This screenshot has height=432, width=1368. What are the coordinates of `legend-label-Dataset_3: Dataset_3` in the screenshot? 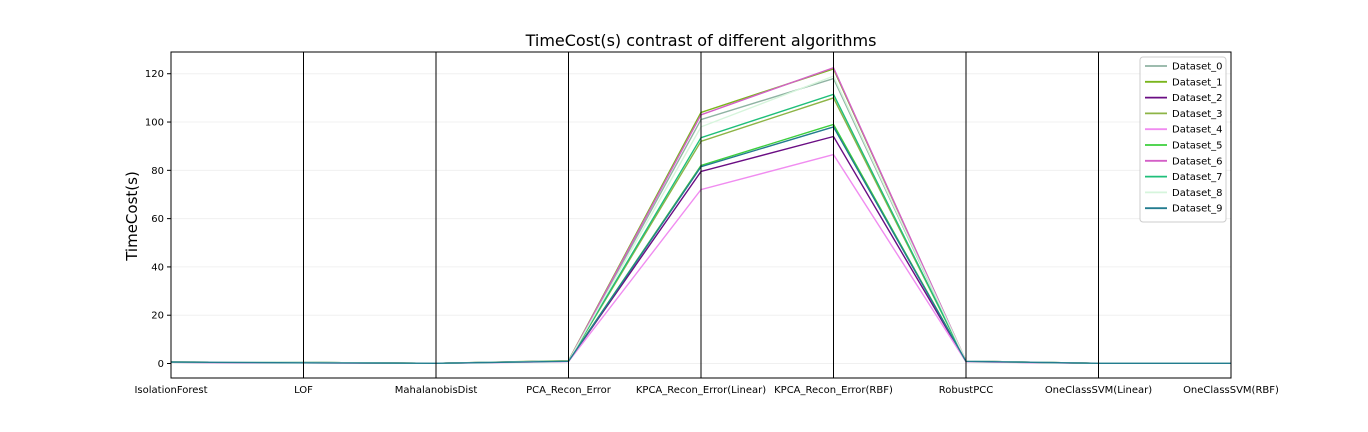 It's located at (1197, 114).